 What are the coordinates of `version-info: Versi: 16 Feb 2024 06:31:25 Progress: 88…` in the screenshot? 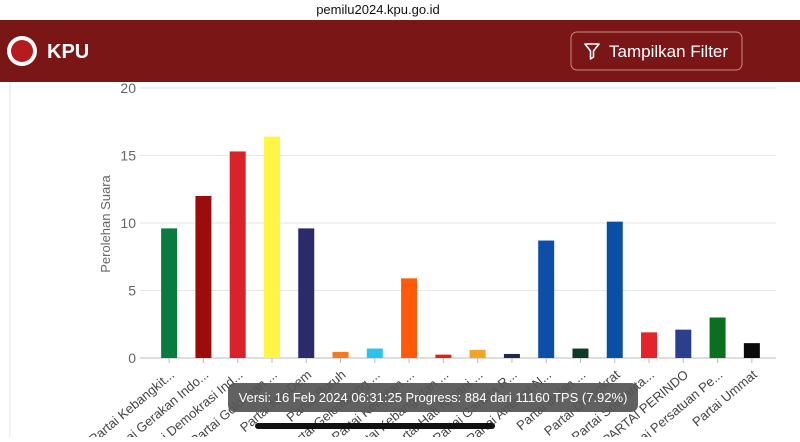 It's located at (433, 397).